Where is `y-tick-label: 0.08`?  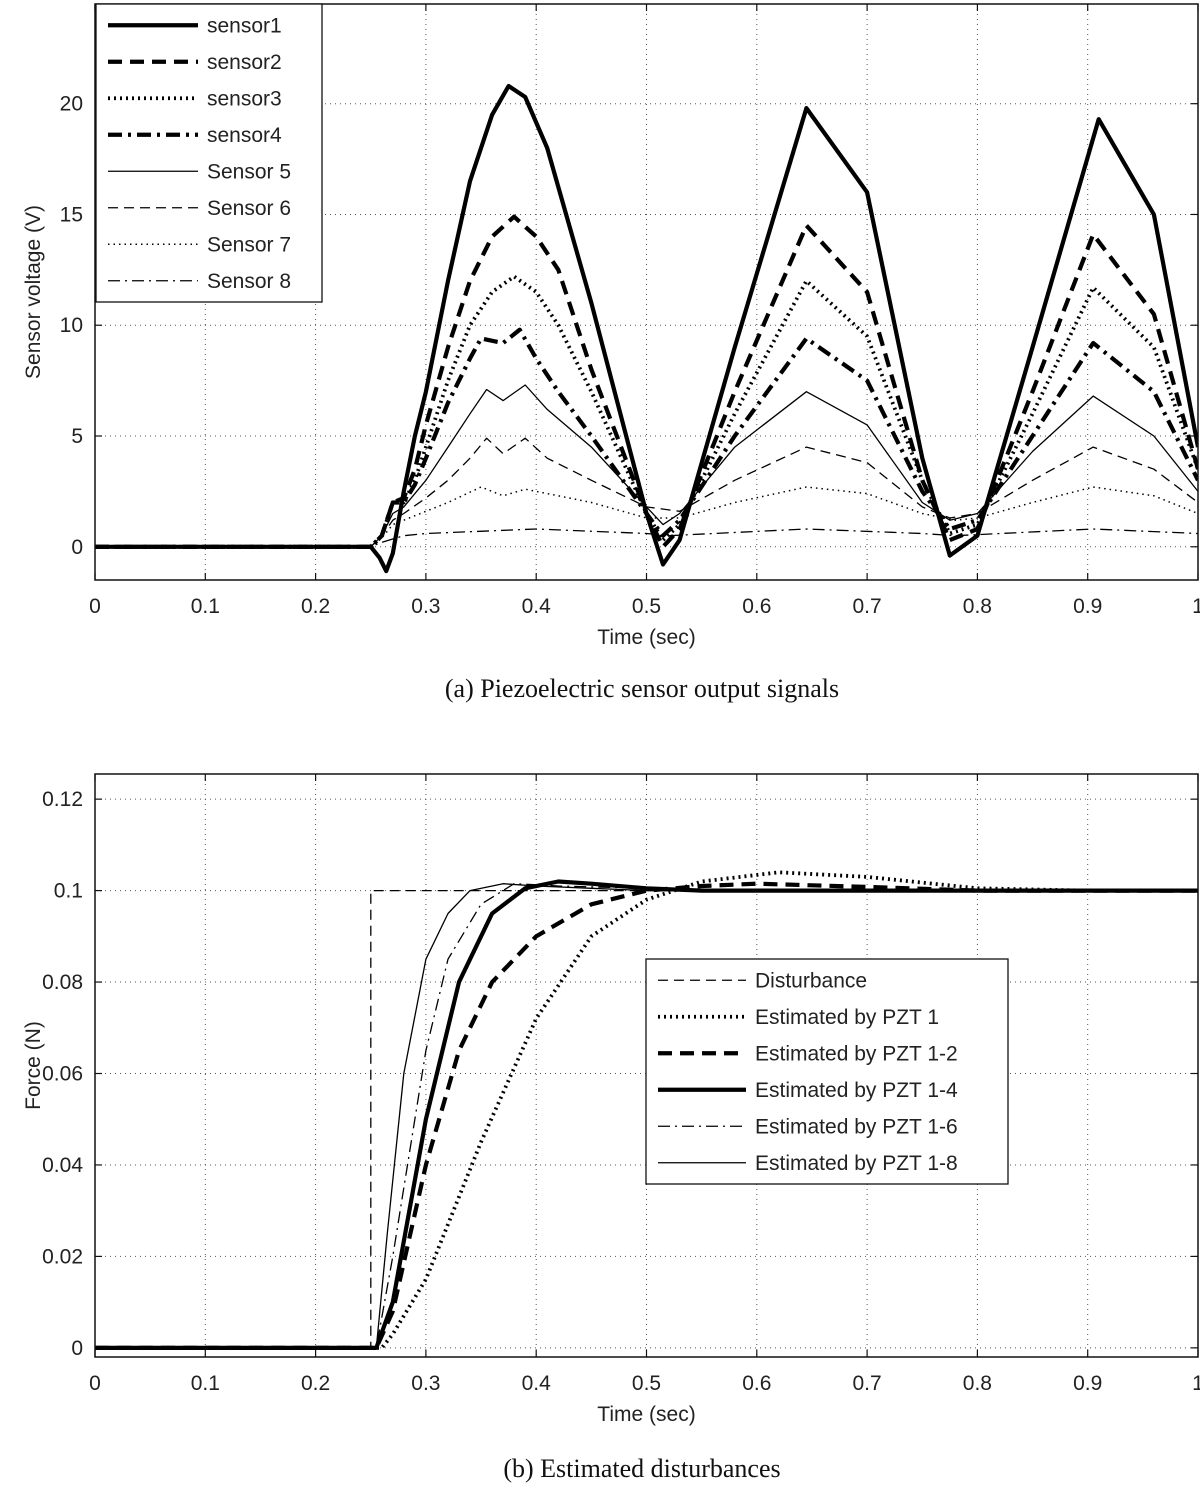
y-tick-label: 0.08 is located at coordinates (62, 982).